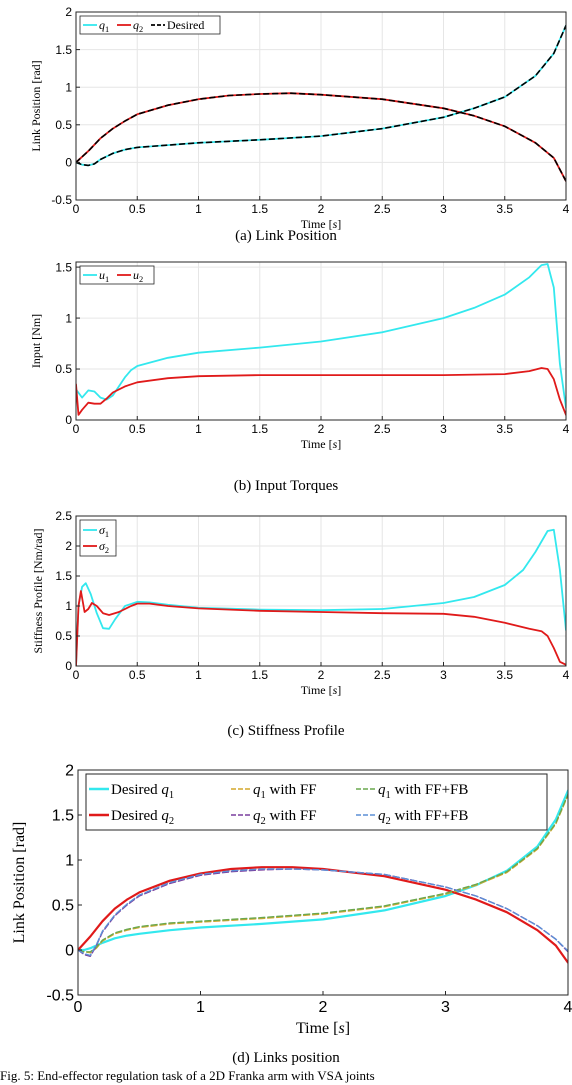 The image size is (572, 1085). I want to click on legend-label: Desired, so click(185, 25).